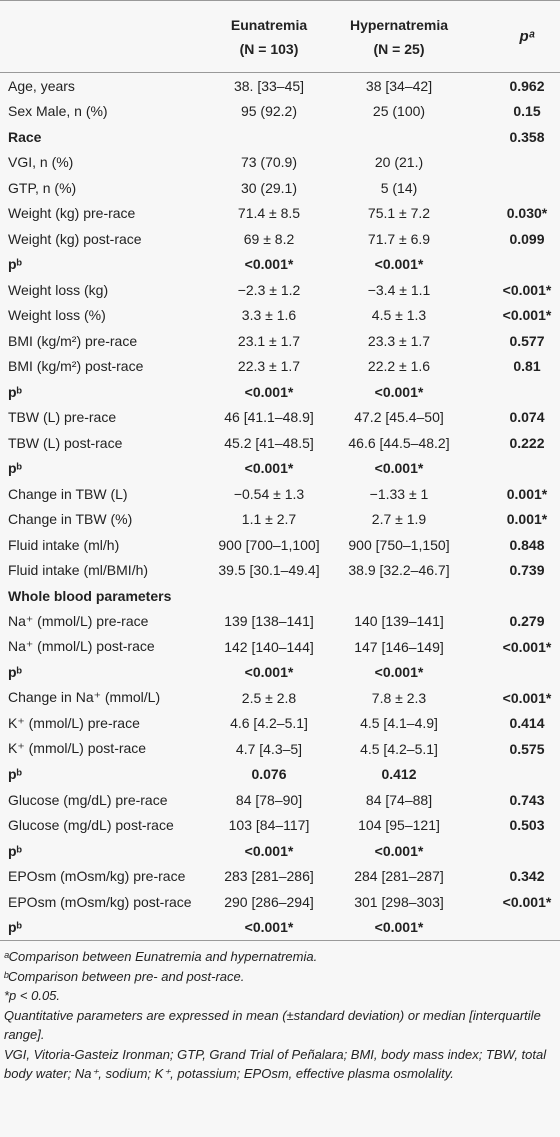 This screenshot has width=560, height=1137. Describe the element at coordinates (527, 366) in the screenshot. I see `cell: 0.81` at that location.